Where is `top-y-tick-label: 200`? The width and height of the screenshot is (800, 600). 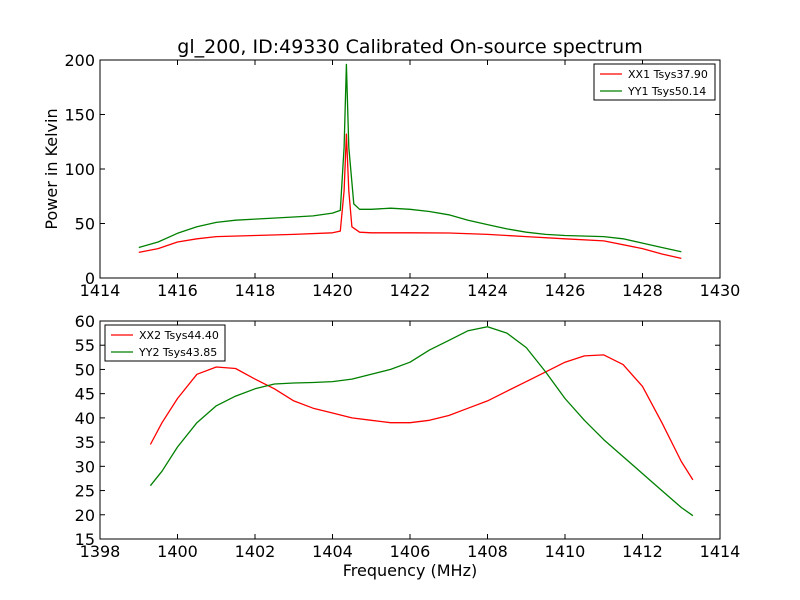 top-y-tick-label: 200 is located at coordinates (79, 60).